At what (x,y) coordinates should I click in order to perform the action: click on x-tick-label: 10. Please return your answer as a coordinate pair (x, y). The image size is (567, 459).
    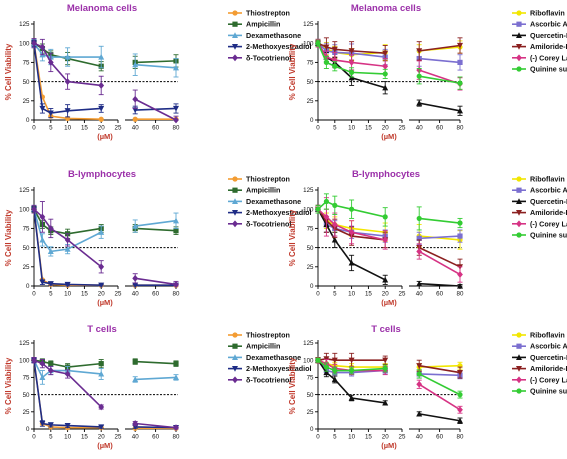
    Looking at the image, I should click on (67, 128).